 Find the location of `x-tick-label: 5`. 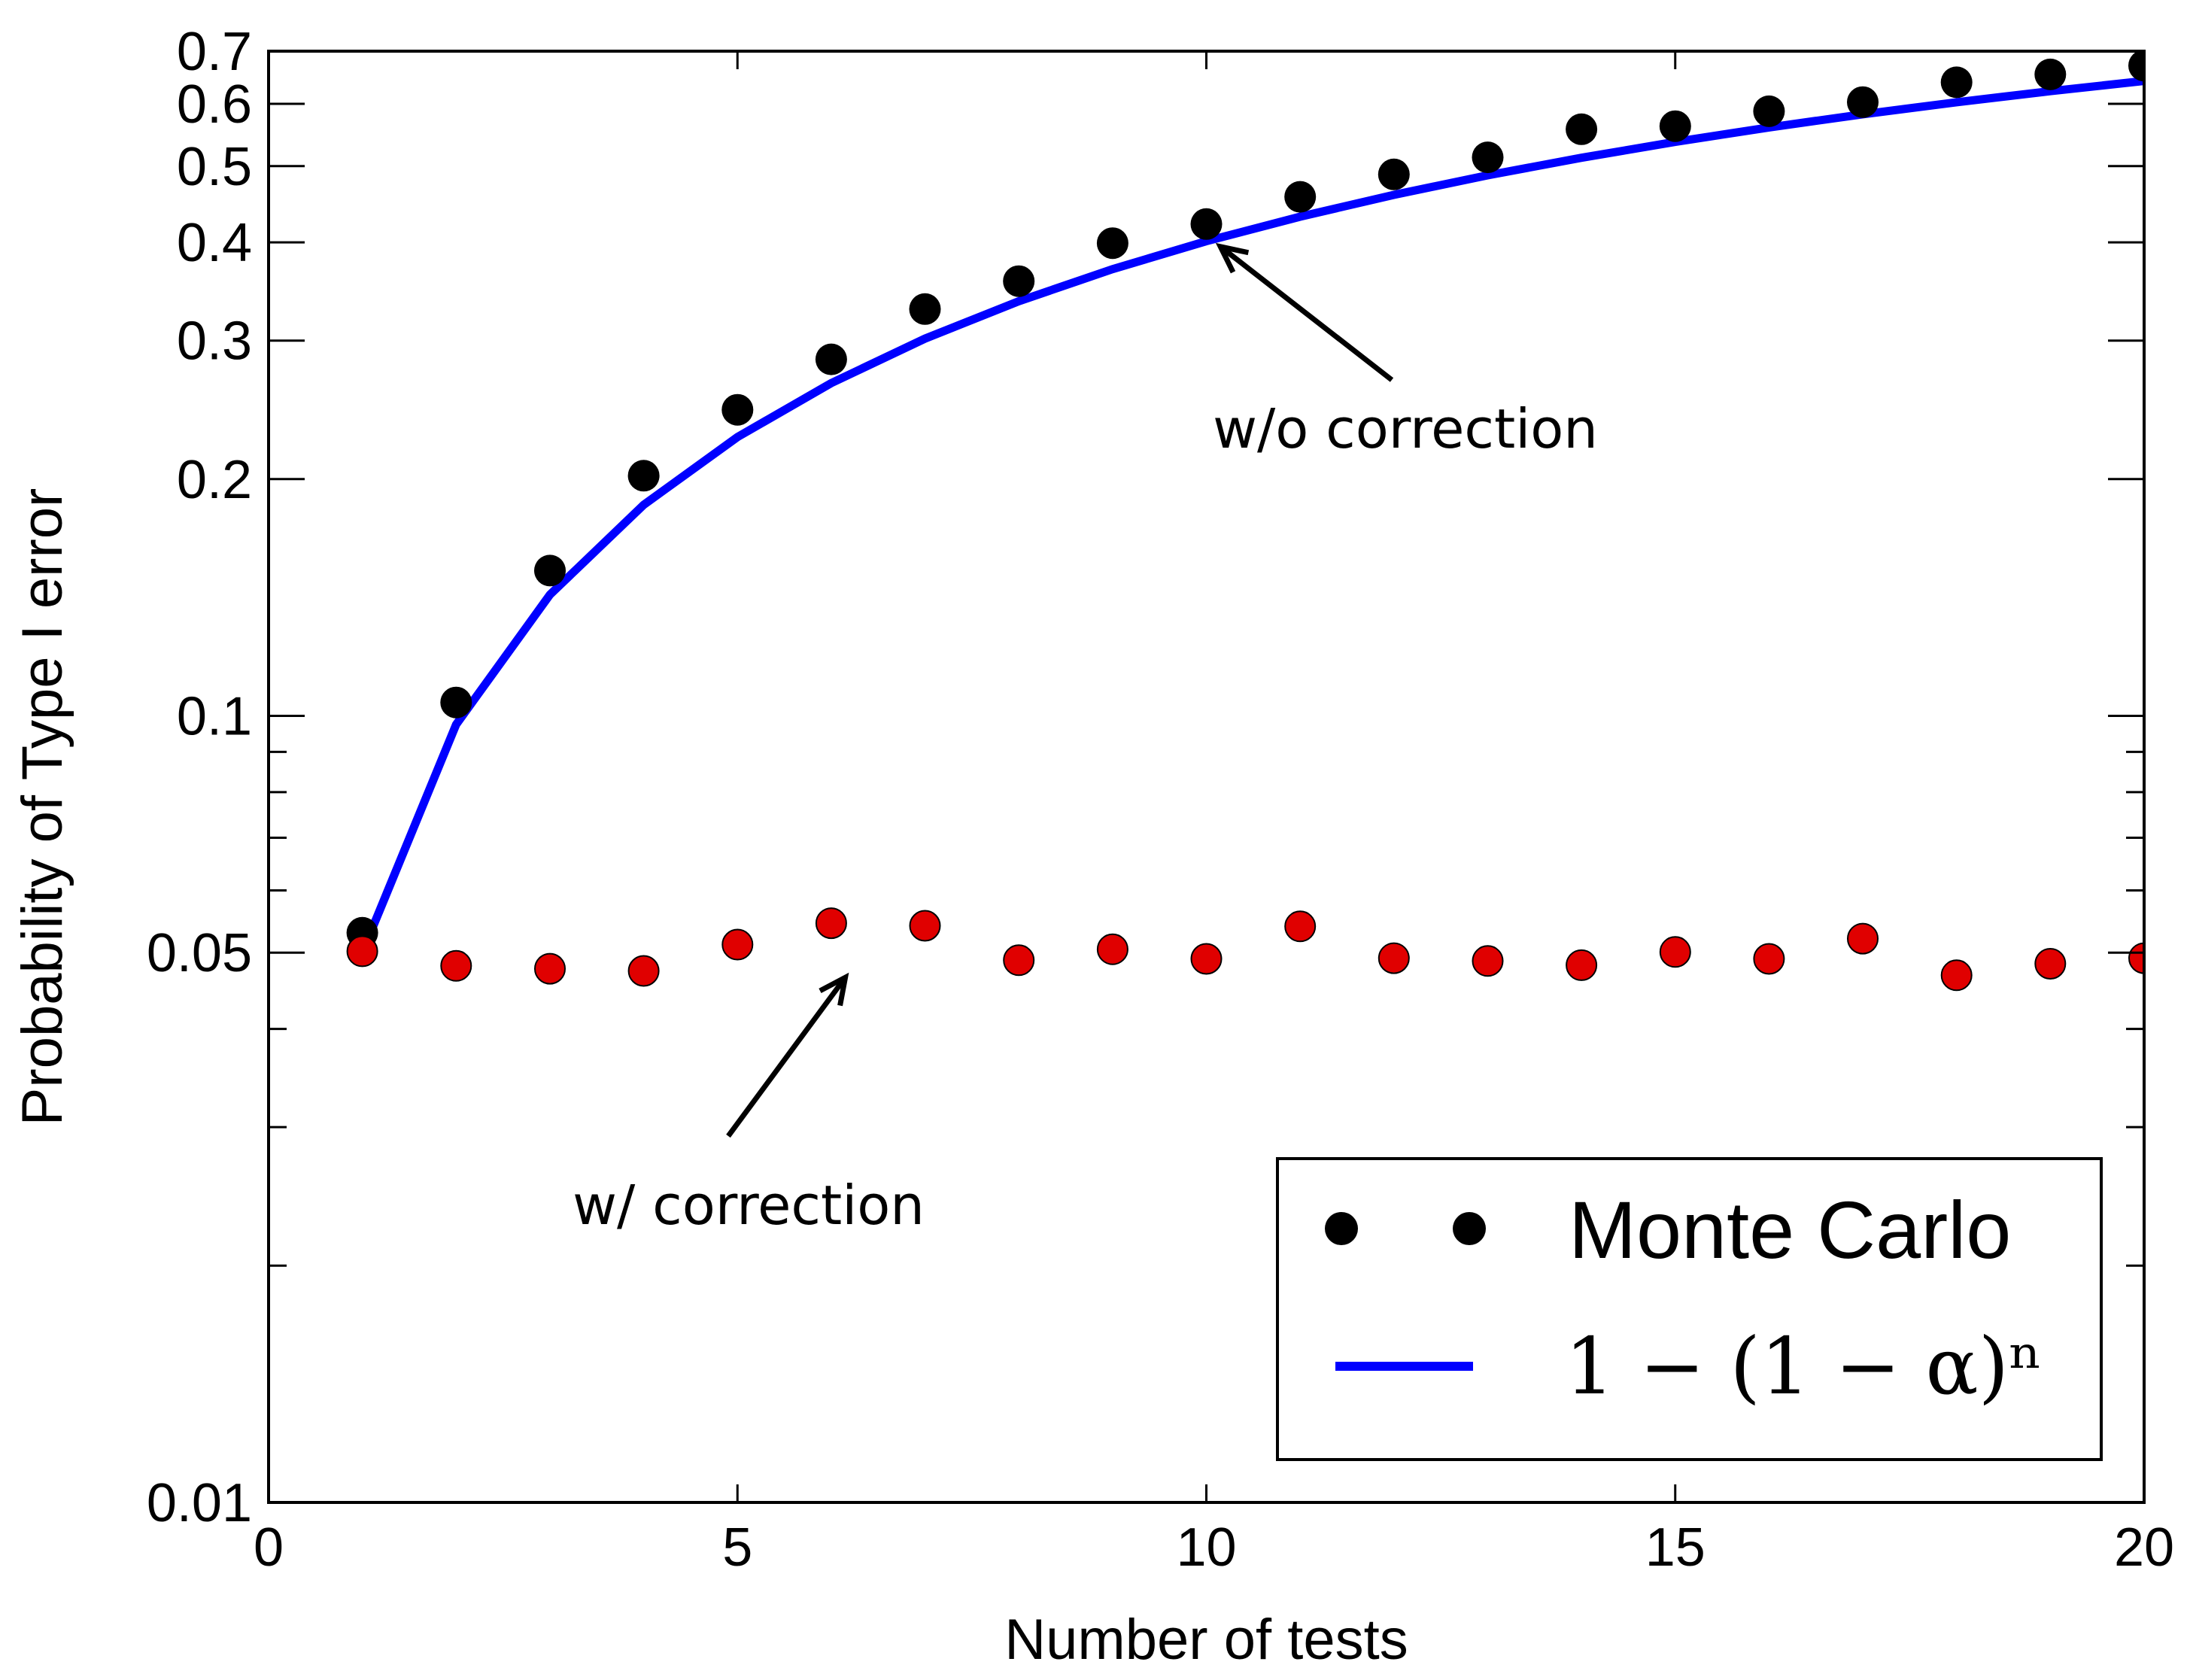

x-tick-label: 5 is located at coordinates (737, 1547).